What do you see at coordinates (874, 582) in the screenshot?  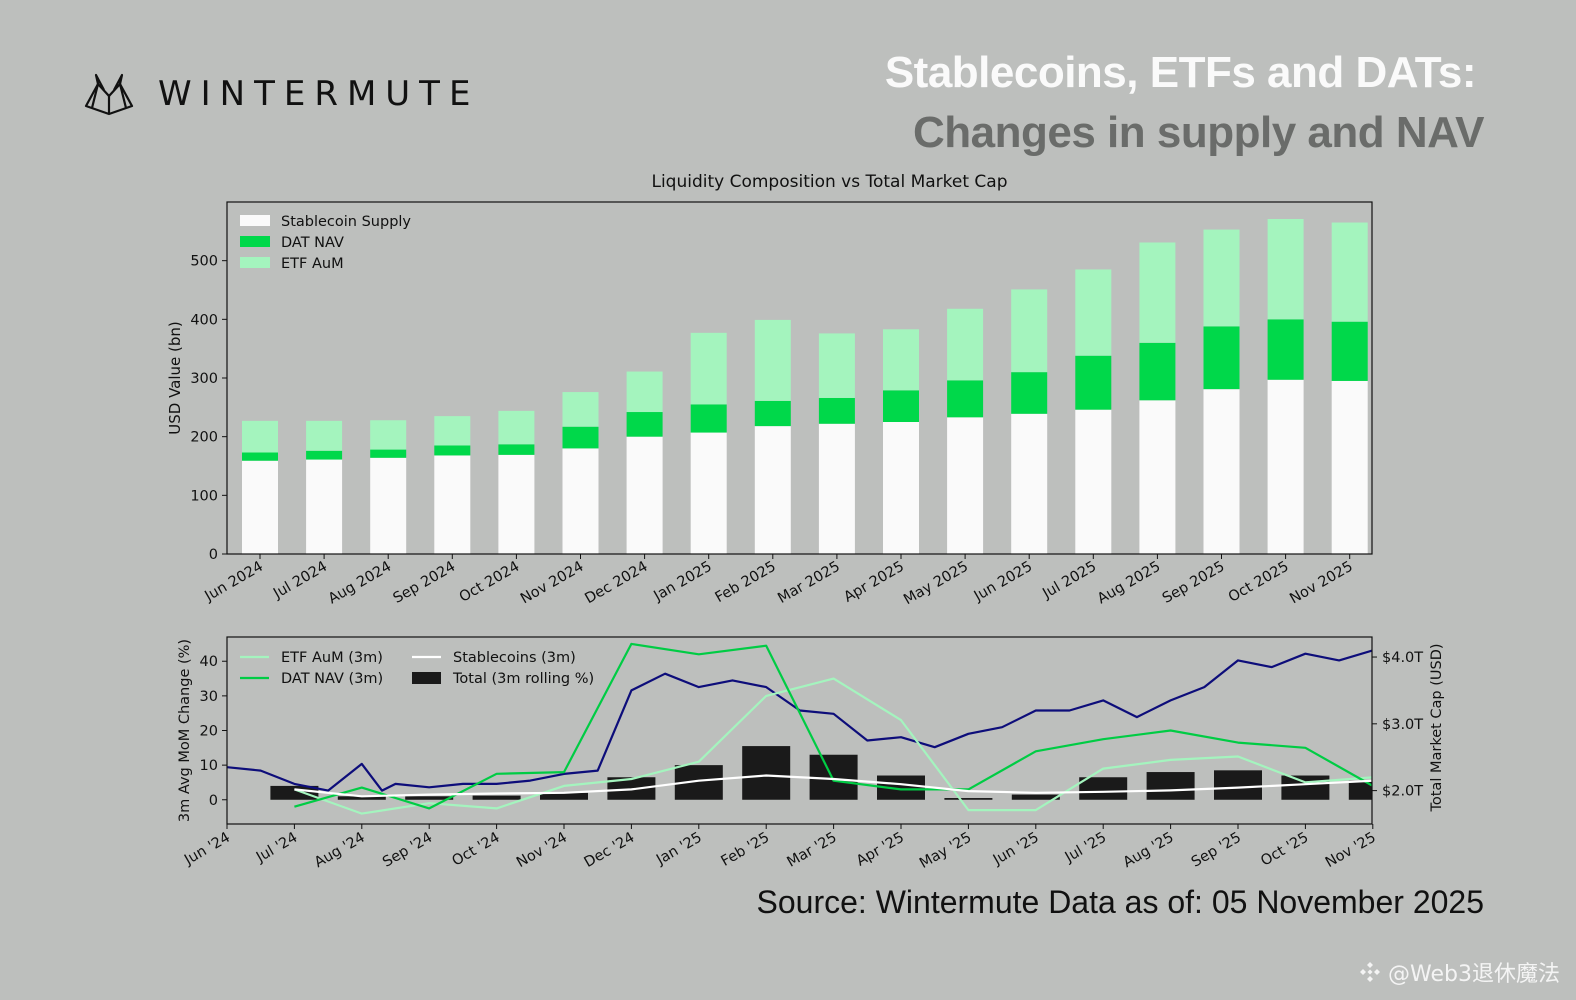 I see `chart1-xtick-label: Apr 2025` at bounding box center [874, 582].